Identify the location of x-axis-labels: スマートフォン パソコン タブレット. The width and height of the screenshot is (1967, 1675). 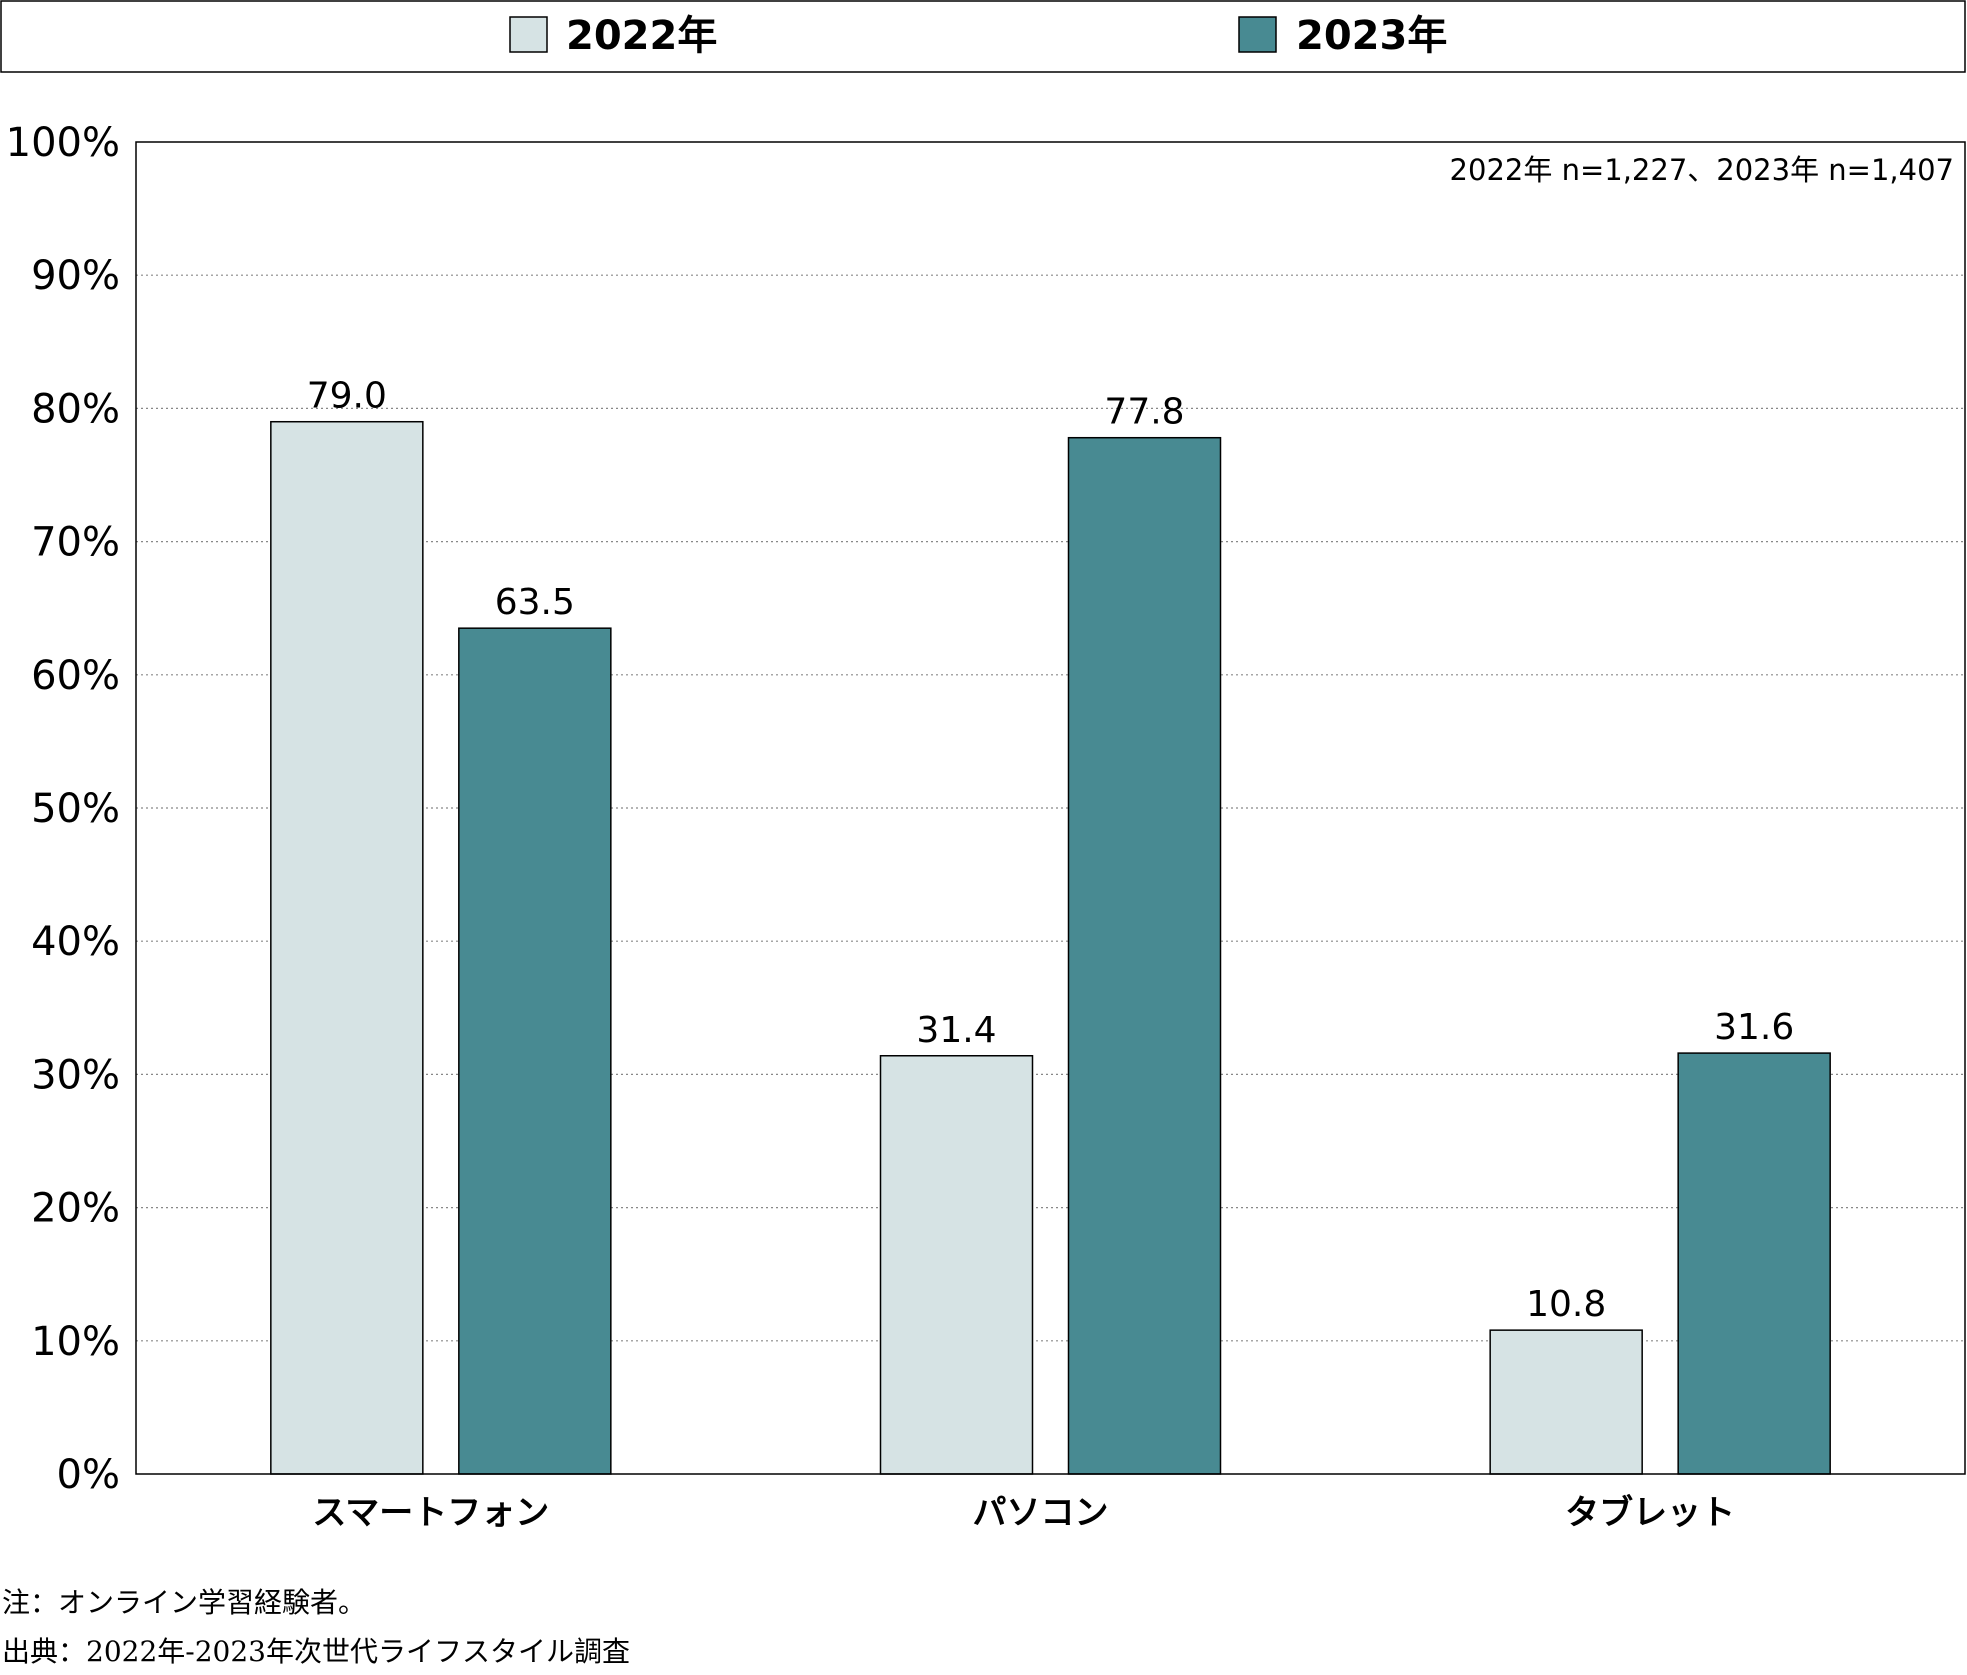
(1023, 1513).